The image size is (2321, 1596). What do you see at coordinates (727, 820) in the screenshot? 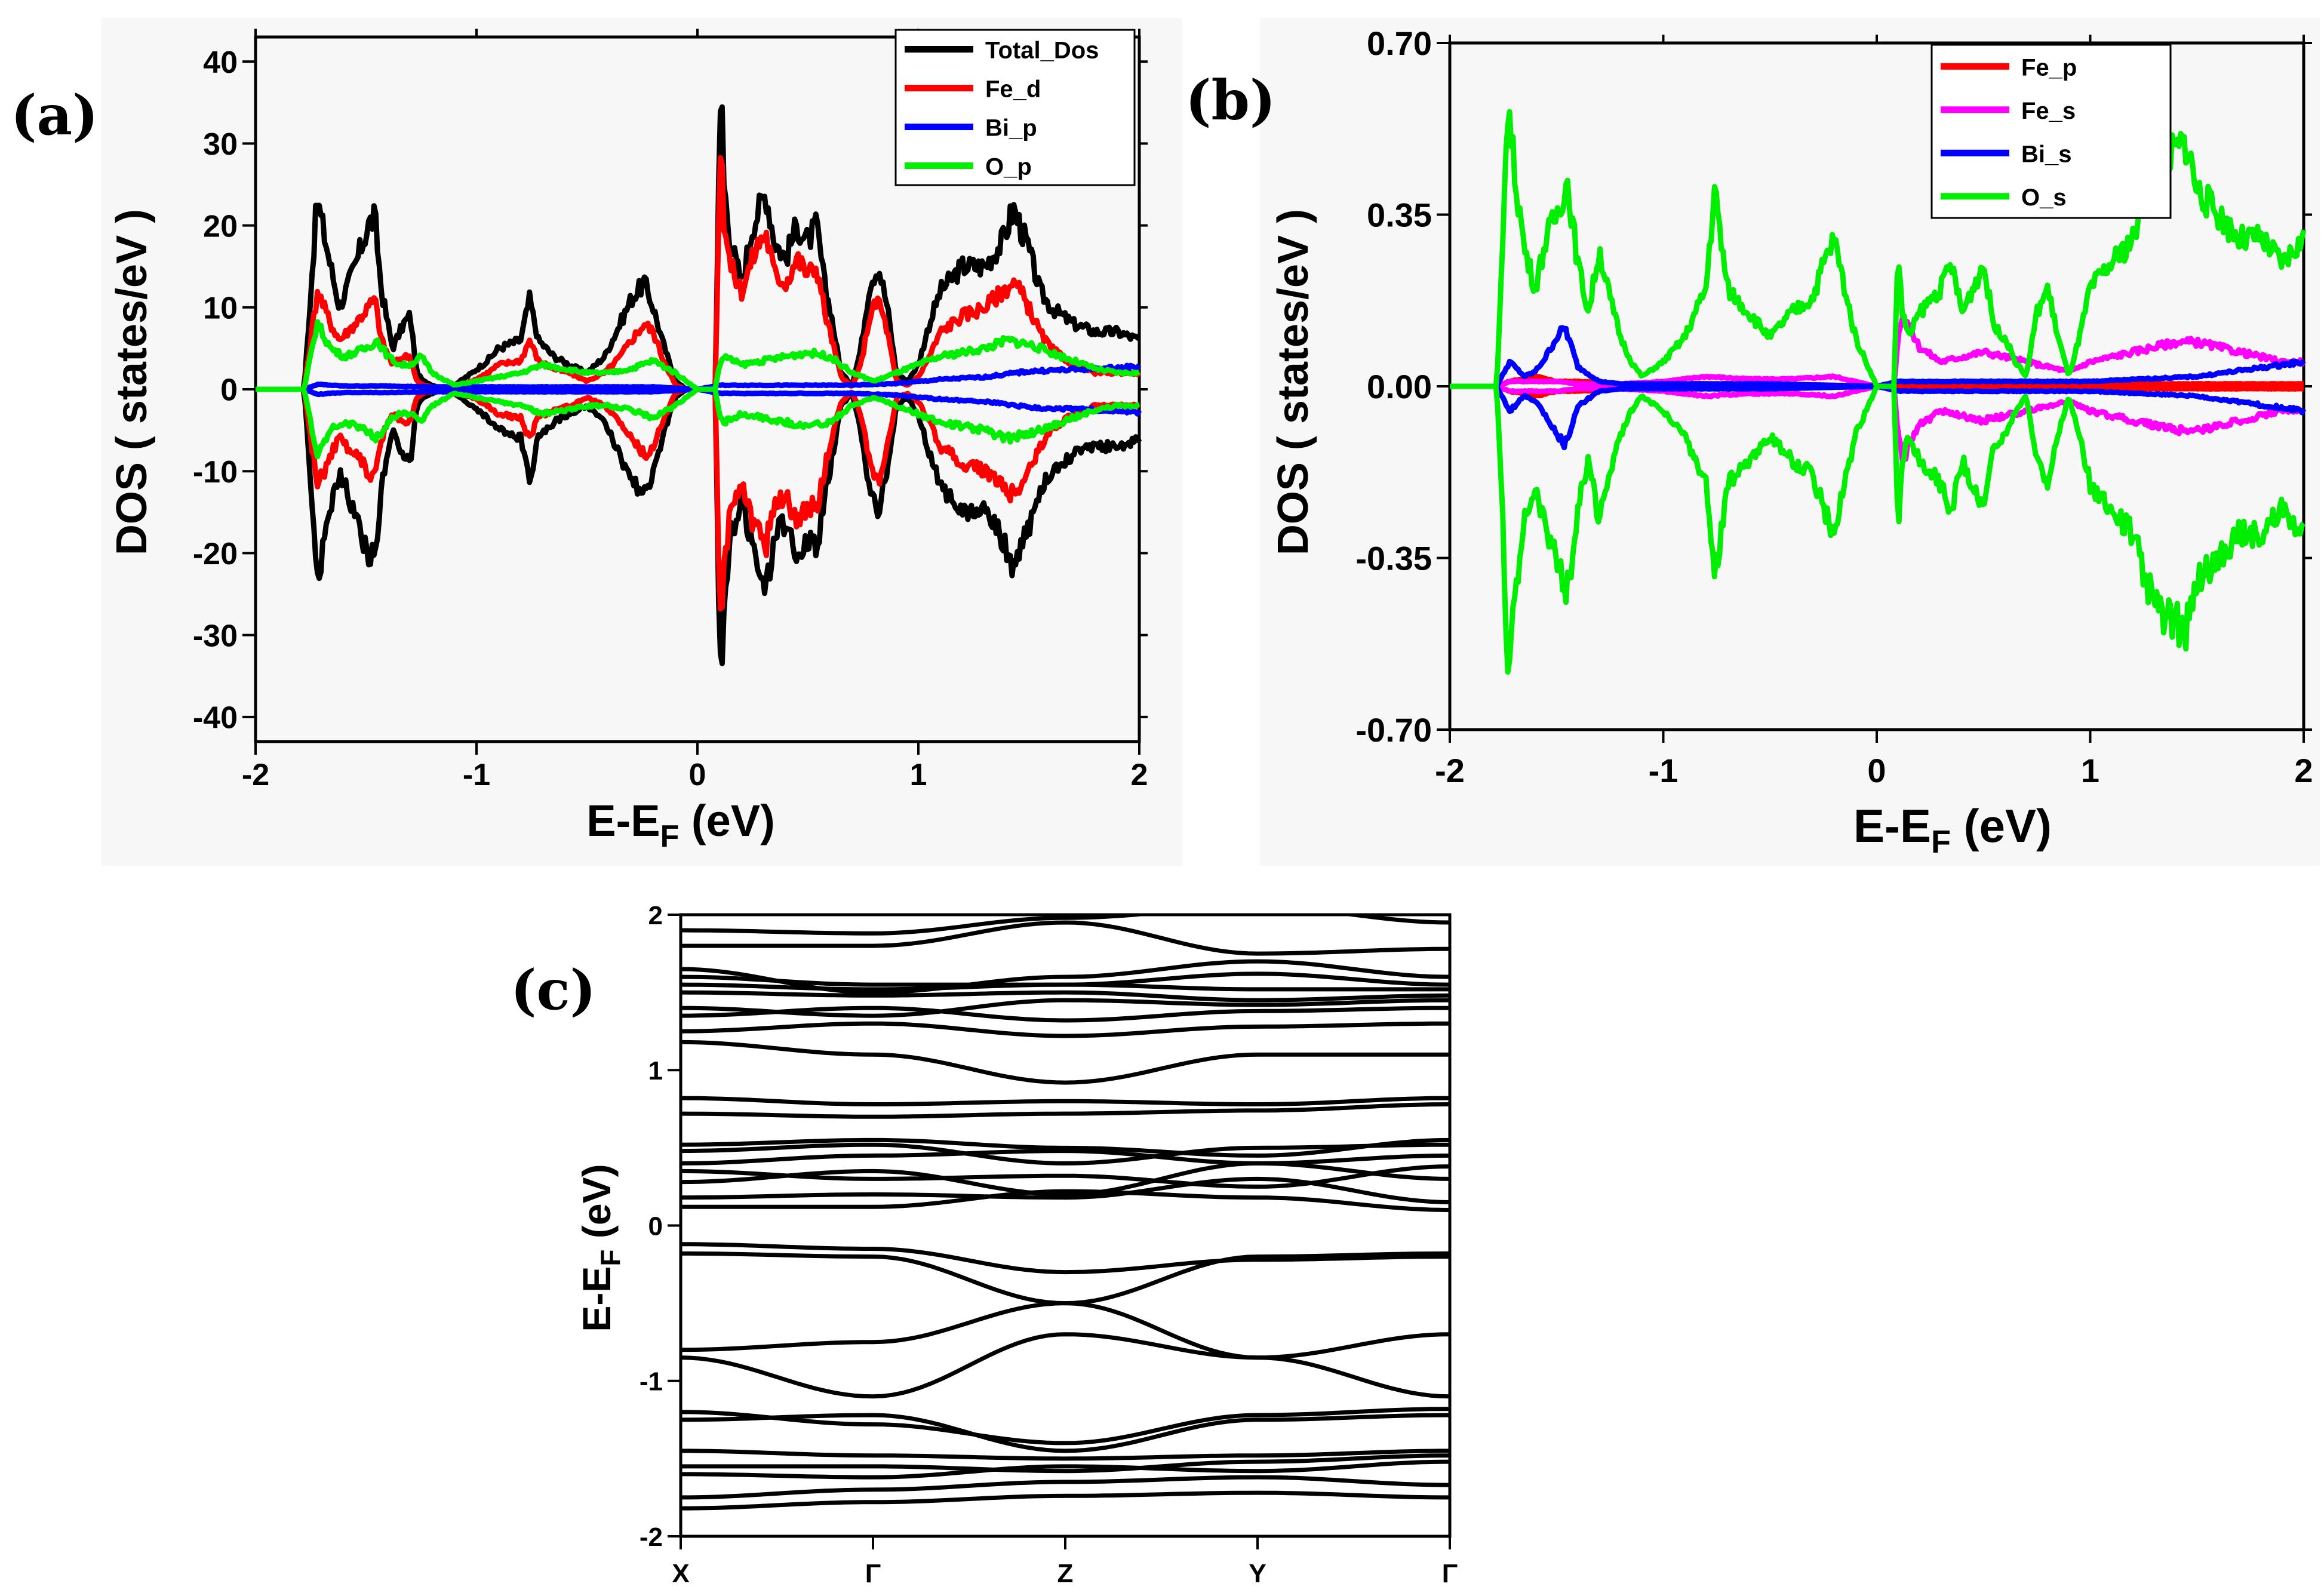
I see `panel-a-xlabel-suffix: (eV)` at bounding box center [727, 820].